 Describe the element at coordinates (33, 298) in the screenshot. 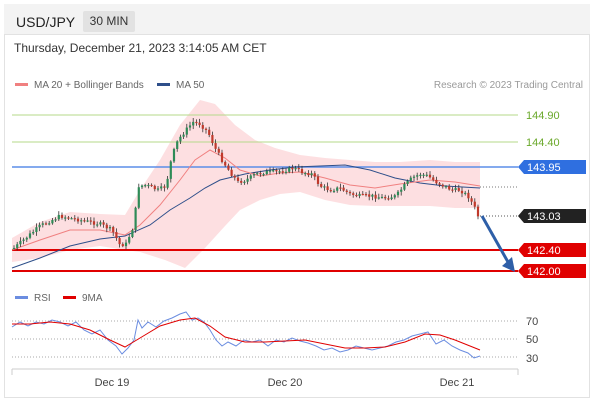

I see `legend-rsi: RSI` at that location.